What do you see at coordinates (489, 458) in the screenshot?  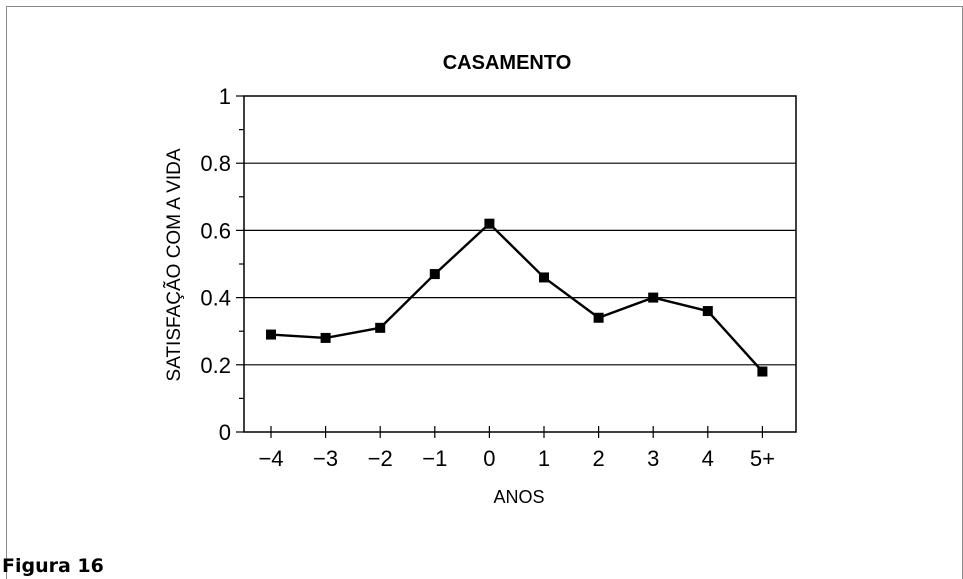 I see `x-tick-label: 0` at bounding box center [489, 458].